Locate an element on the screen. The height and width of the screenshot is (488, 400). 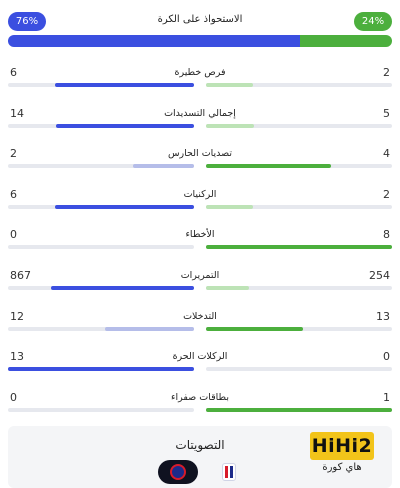
possession-label: الاستحواذ على الكرة is located at coordinates (200, 19).